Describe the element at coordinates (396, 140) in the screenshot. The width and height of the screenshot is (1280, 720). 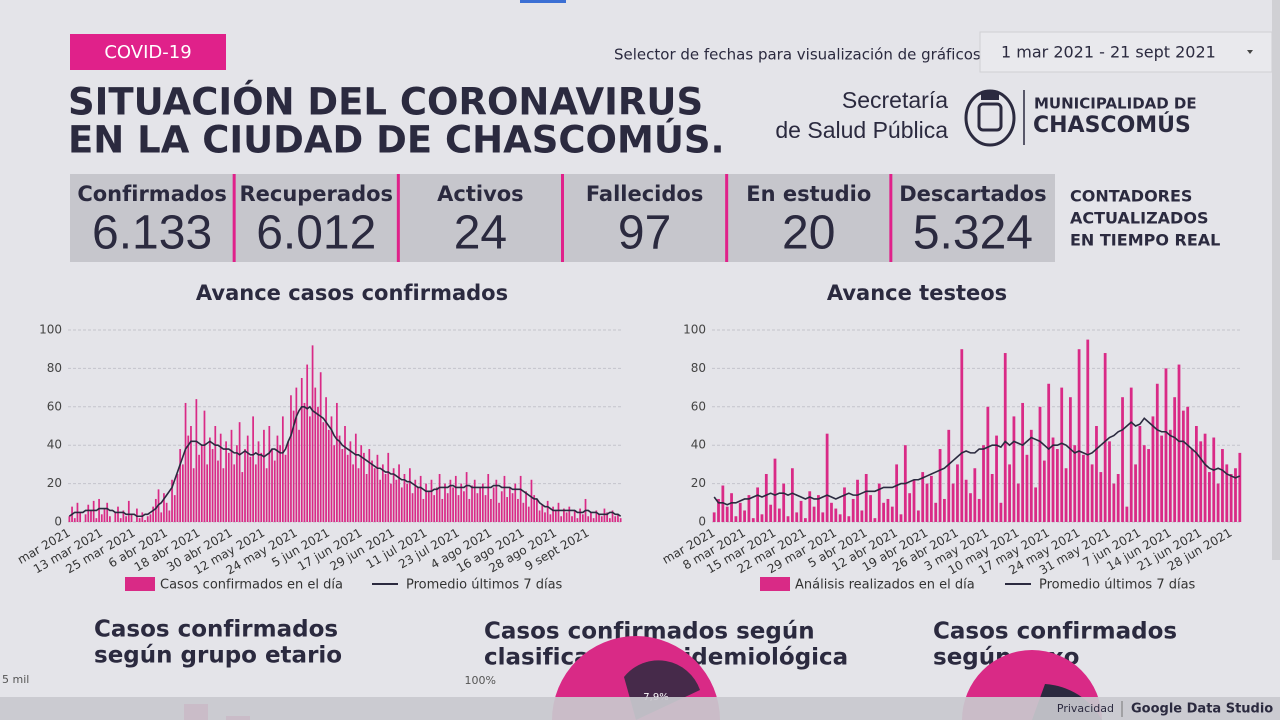
I see `title-line: EN LA CIUDAD DE CHASCOMÚS.` at that location.